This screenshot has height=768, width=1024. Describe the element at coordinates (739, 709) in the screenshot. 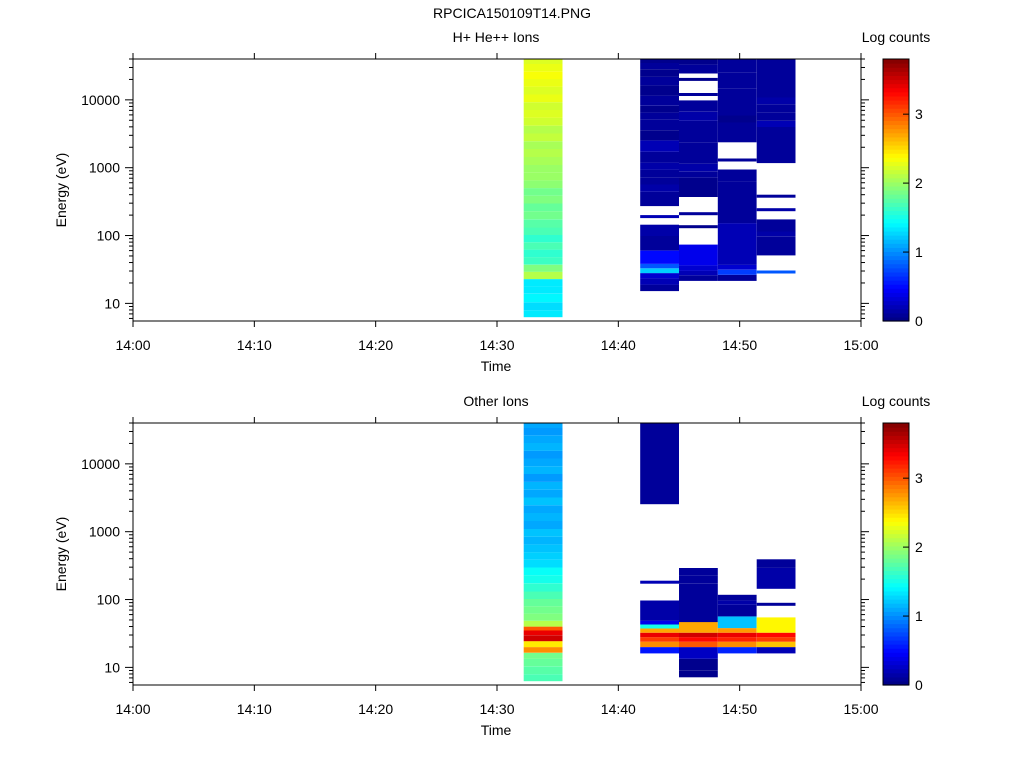

I see `x-tick-label: 14:50` at that location.